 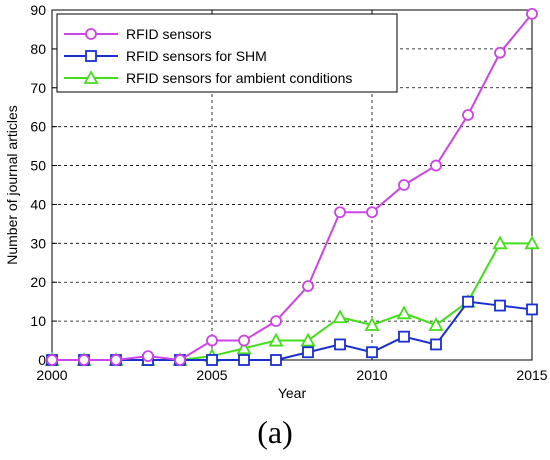 What do you see at coordinates (38, 204) in the screenshot?
I see `y-tick-label: 40` at bounding box center [38, 204].